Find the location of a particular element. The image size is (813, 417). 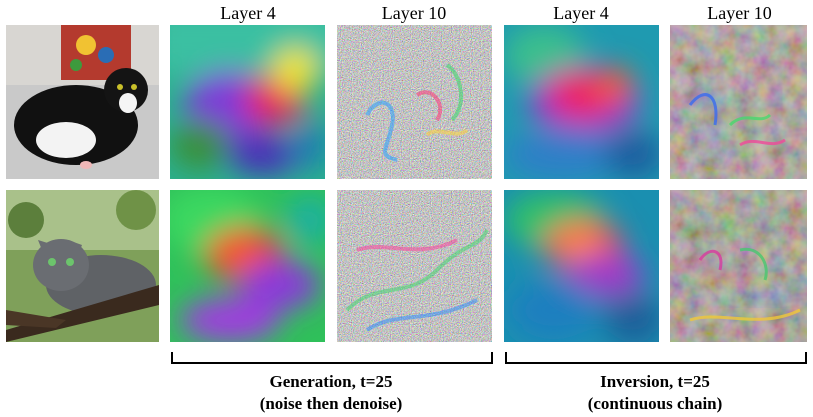

inv-layer4-row1 is located at coordinates (581, 102).